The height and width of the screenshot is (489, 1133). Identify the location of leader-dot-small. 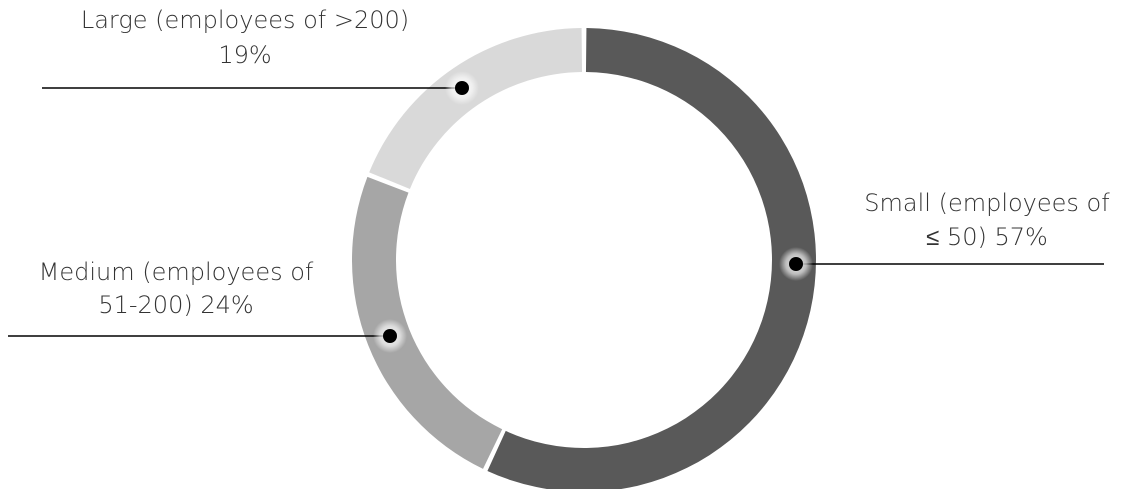
(796, 264).